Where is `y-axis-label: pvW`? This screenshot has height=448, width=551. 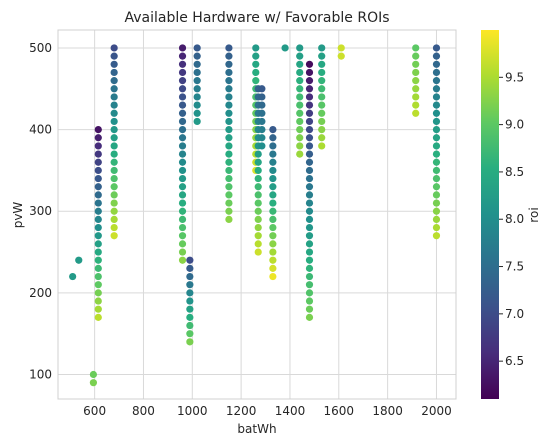
y-axis-label: pvW is located at coordinates (18, 215).